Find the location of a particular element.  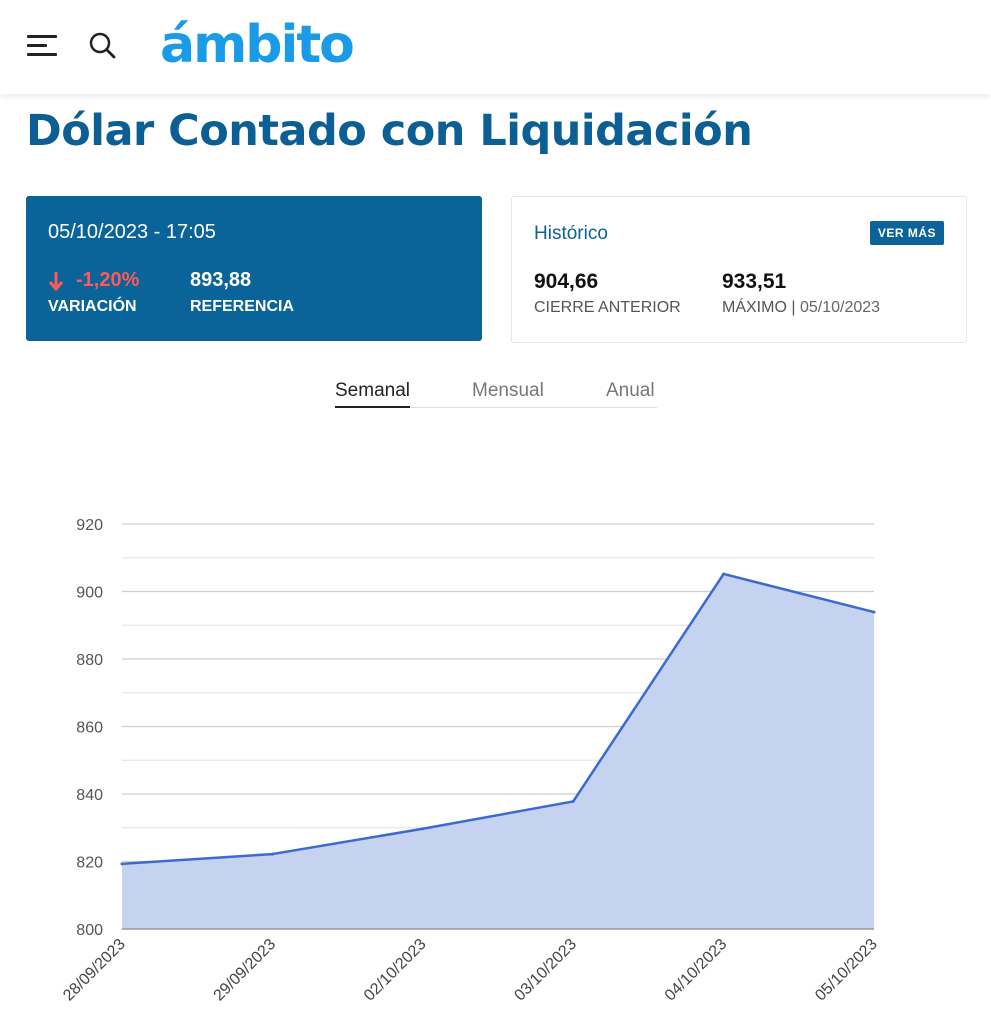

maximum-label: MÁXIMO | 05/10/2023 is located at coordinates (801, 308).